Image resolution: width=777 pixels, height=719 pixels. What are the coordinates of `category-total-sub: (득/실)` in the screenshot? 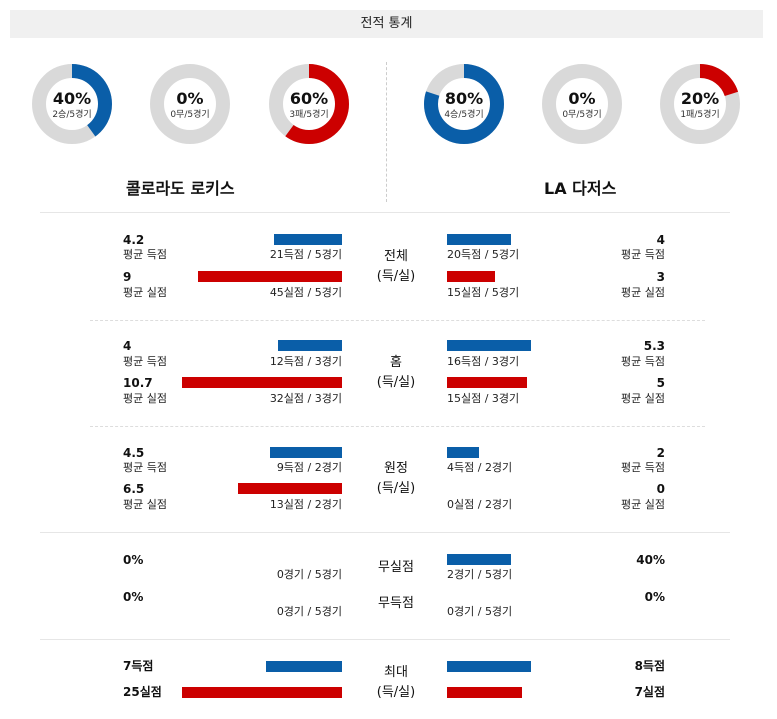 It's located at (396, 276).